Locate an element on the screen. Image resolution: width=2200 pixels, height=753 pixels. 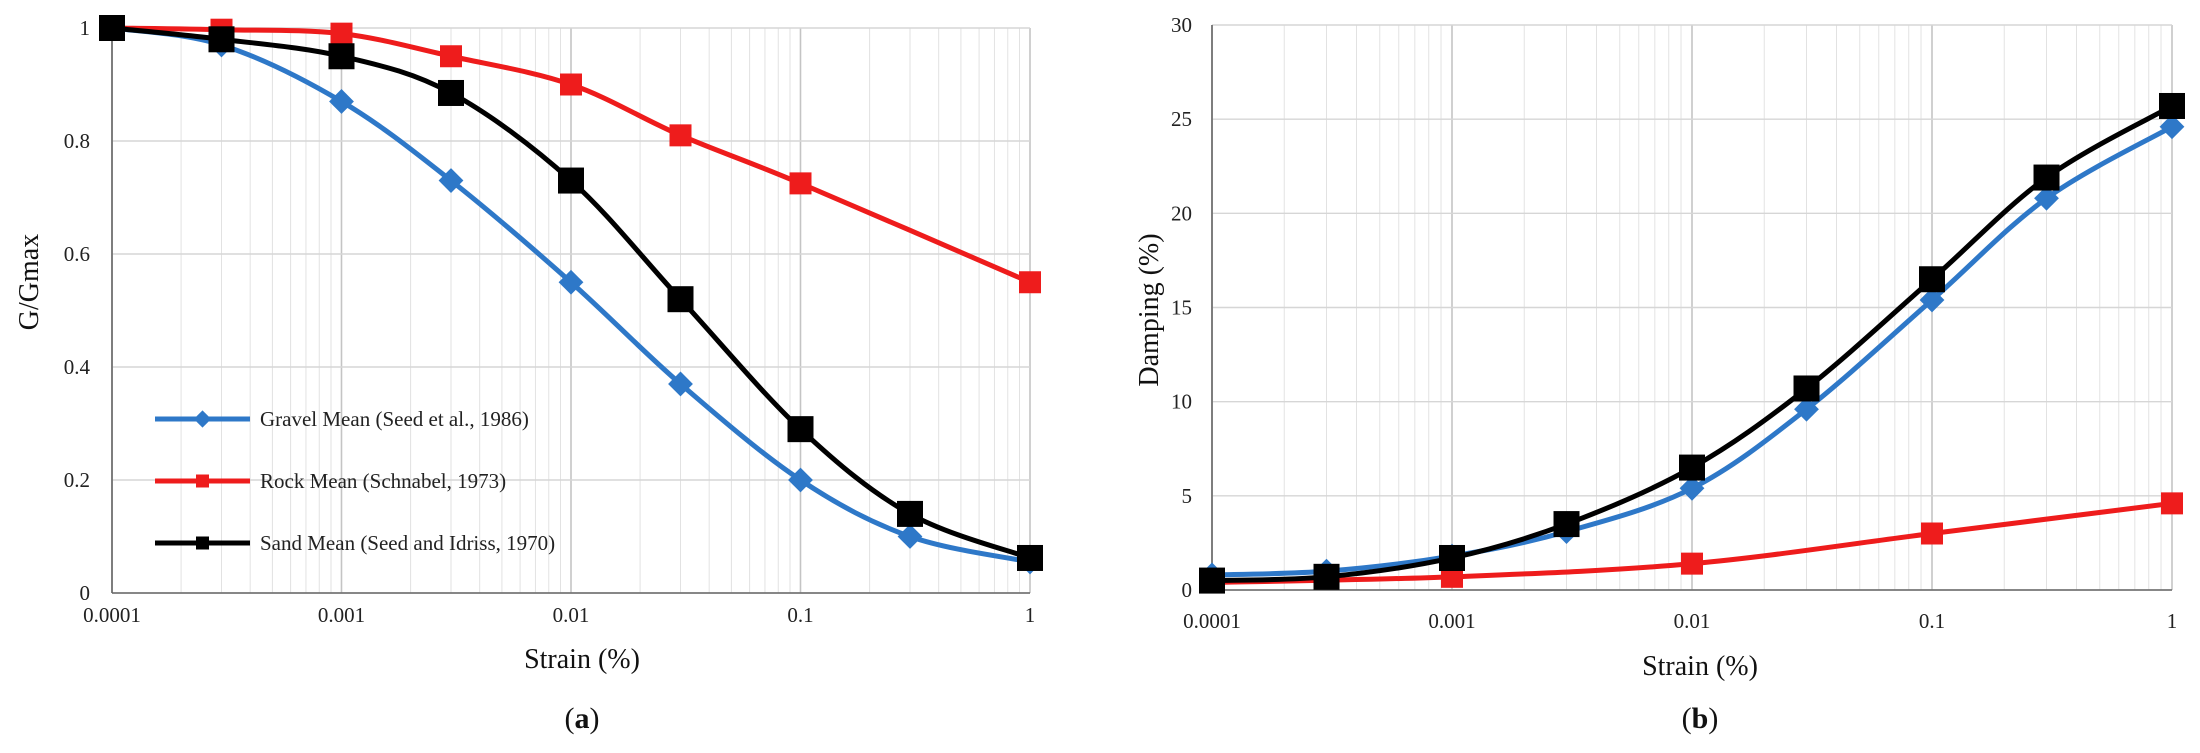
legend-label: Rock Mean (Schnabel, 1973) is located at coordinates (383, 481).